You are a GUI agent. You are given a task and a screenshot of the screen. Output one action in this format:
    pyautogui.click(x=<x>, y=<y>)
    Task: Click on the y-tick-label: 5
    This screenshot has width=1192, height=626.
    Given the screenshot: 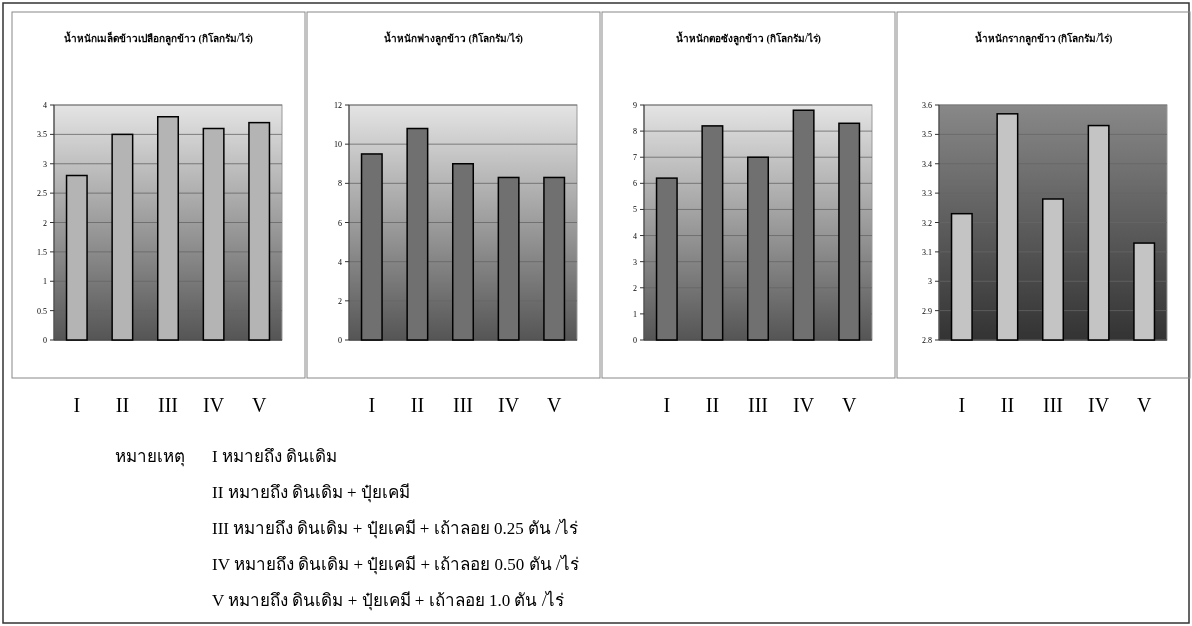 What is the action you would take?
    pyautogui.click(x=635, y=210)
    